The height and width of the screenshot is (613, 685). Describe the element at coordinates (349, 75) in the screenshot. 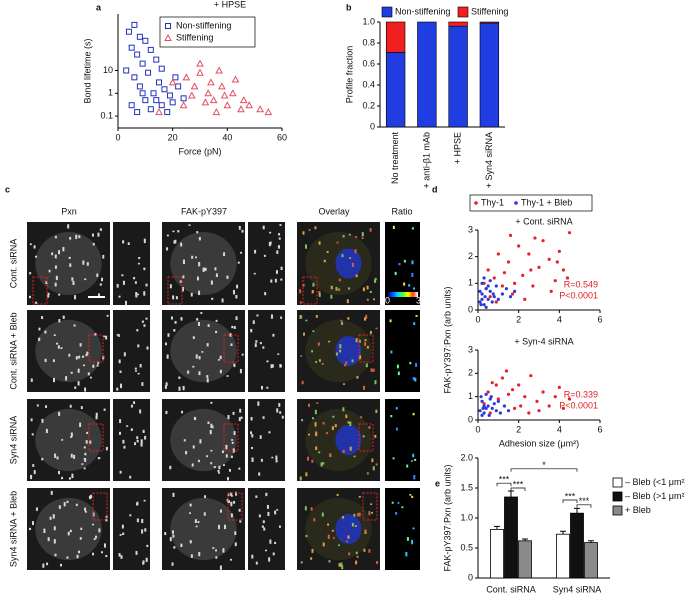

I see `y-axis-label: Profile fraction` at that location.